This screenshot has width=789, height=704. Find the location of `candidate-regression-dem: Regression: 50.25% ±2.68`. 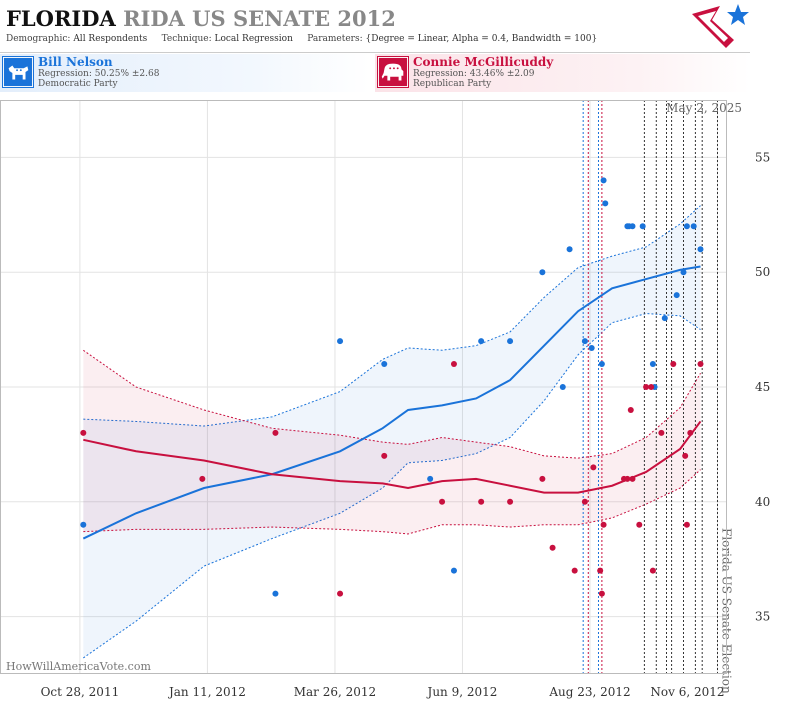

candidate-regression-dem: Regression: 50.25% ±2.68 is located at coordinates (99, 74).